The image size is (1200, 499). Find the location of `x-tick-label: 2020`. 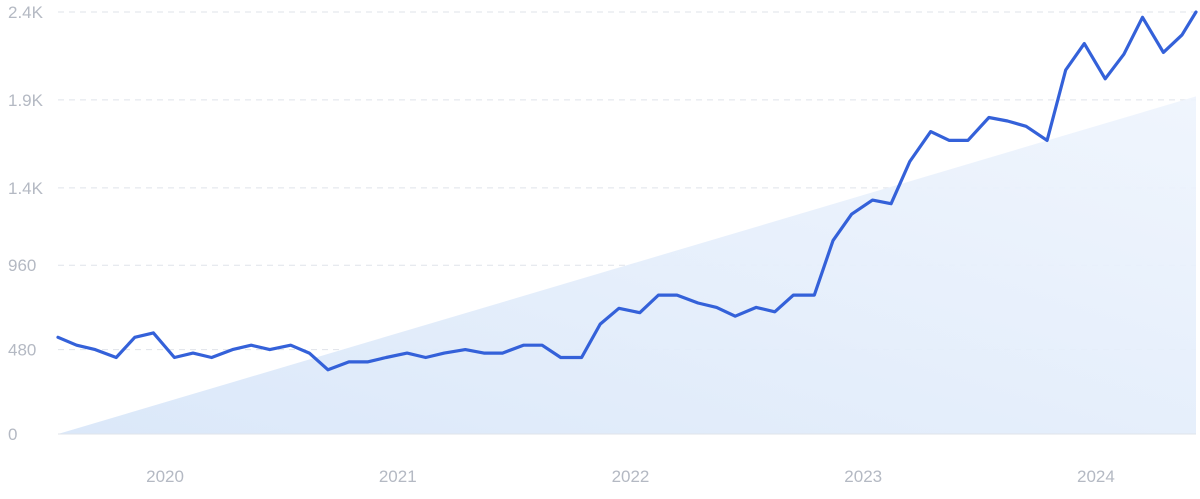

x-tick-label: 2020 is located at coordinates (165, 476).